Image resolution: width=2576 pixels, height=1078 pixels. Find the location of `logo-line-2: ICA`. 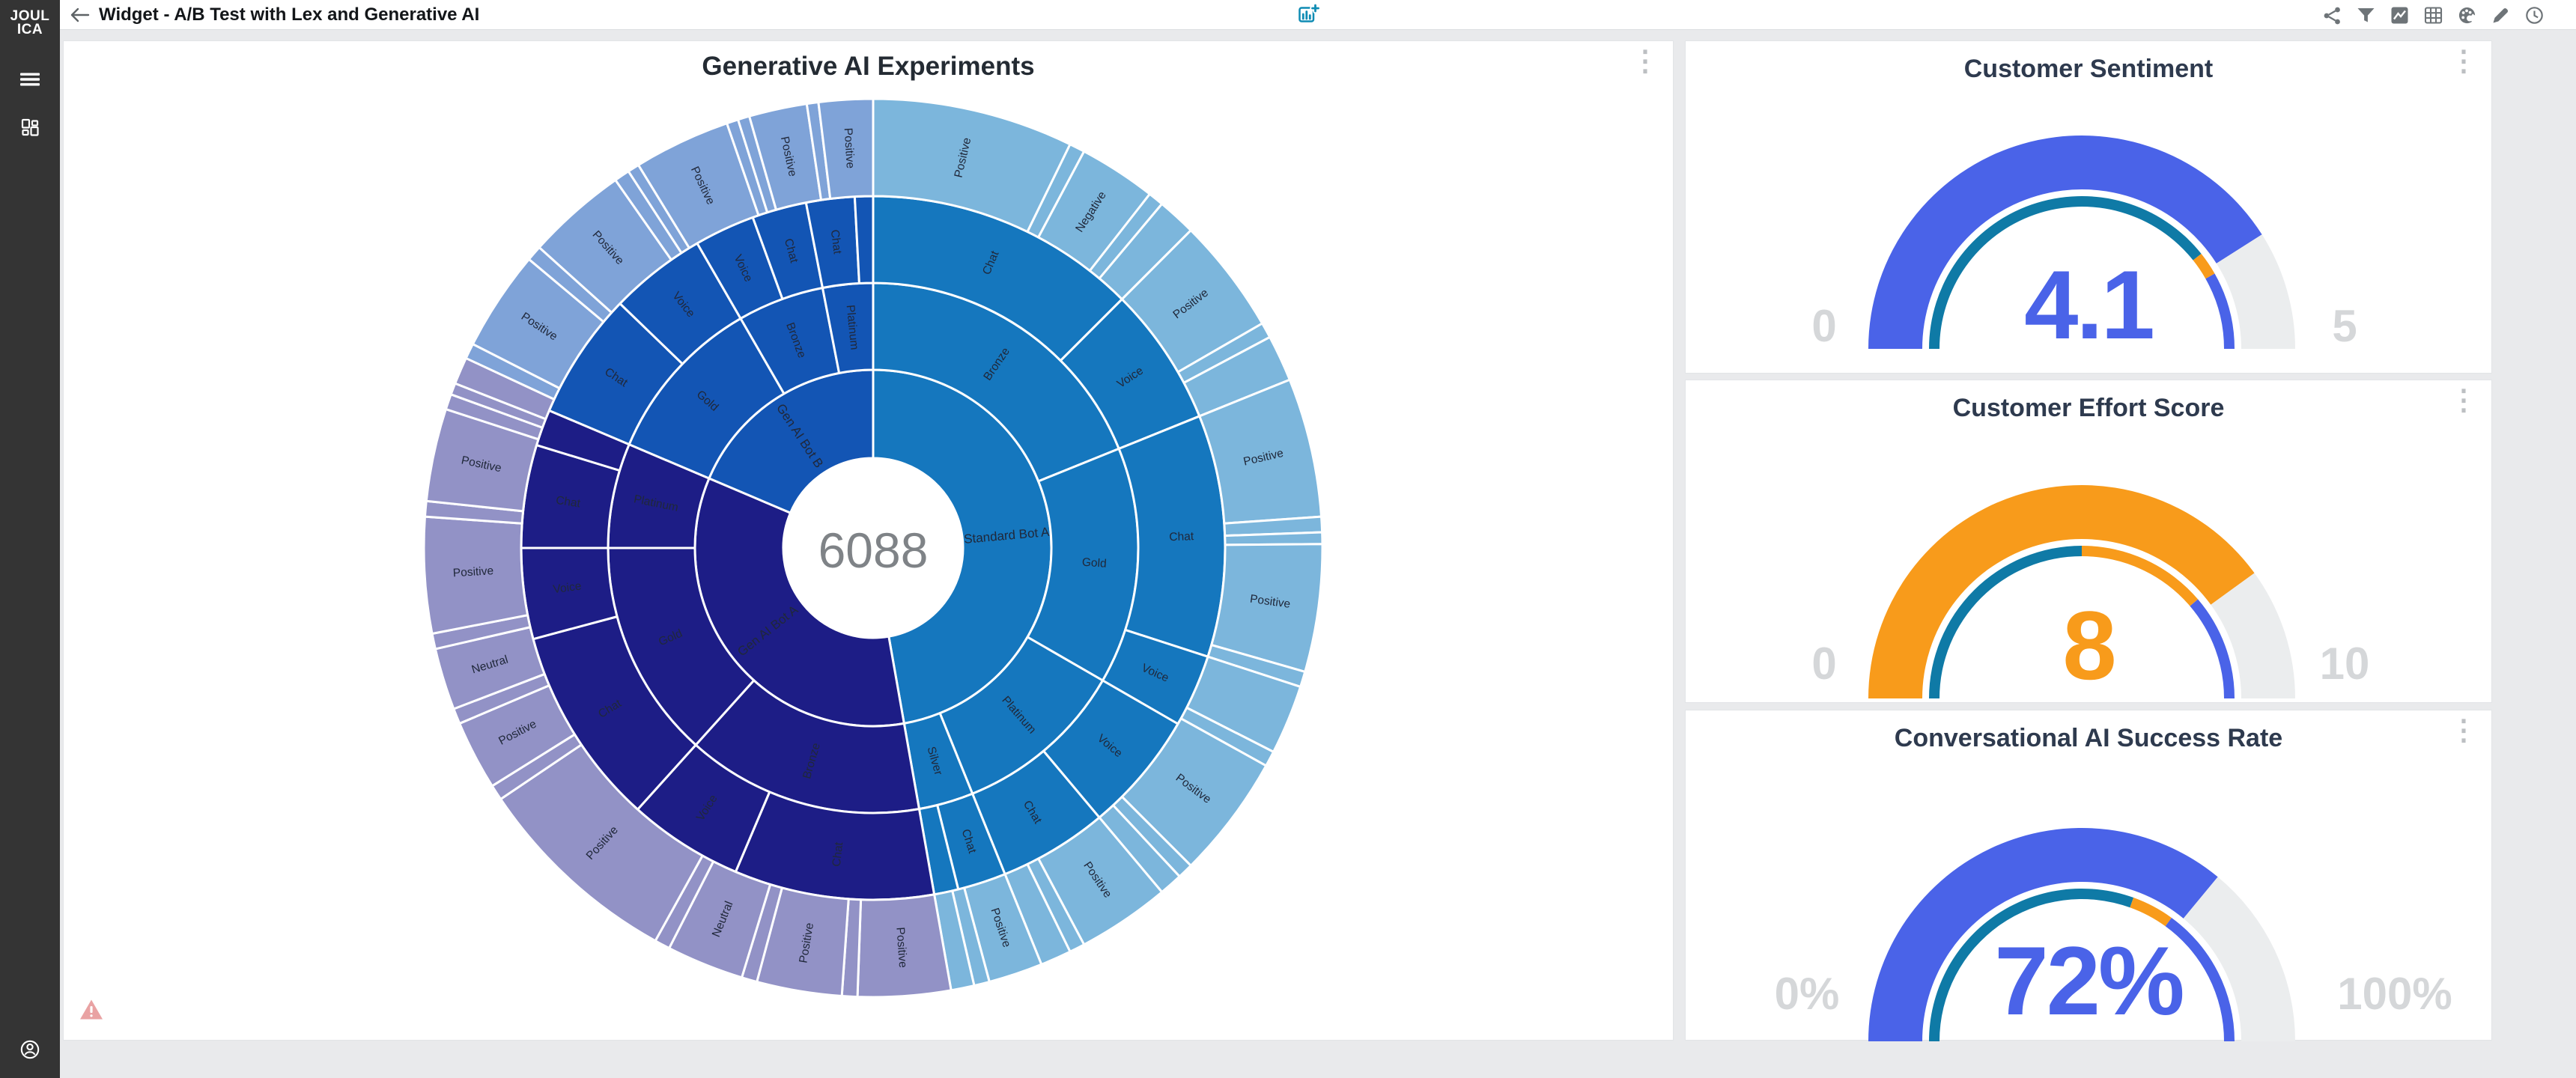

logo-line-2: ICA is located at coordinates (29, 29).